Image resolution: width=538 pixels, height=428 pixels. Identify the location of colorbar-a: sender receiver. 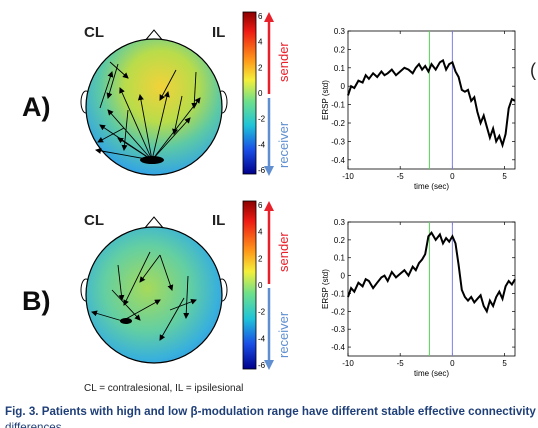
(266, 93).